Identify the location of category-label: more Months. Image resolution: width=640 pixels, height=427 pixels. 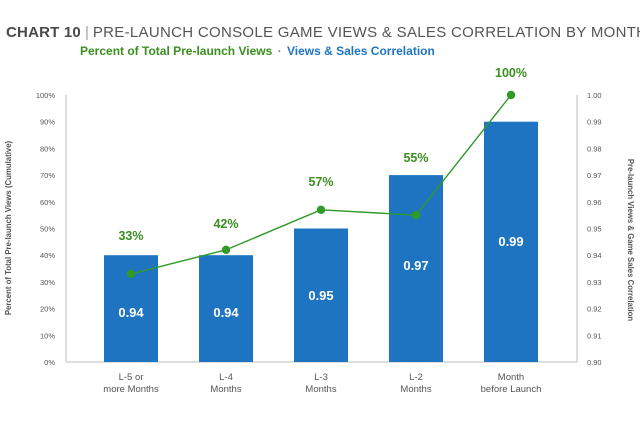
(131, 389).